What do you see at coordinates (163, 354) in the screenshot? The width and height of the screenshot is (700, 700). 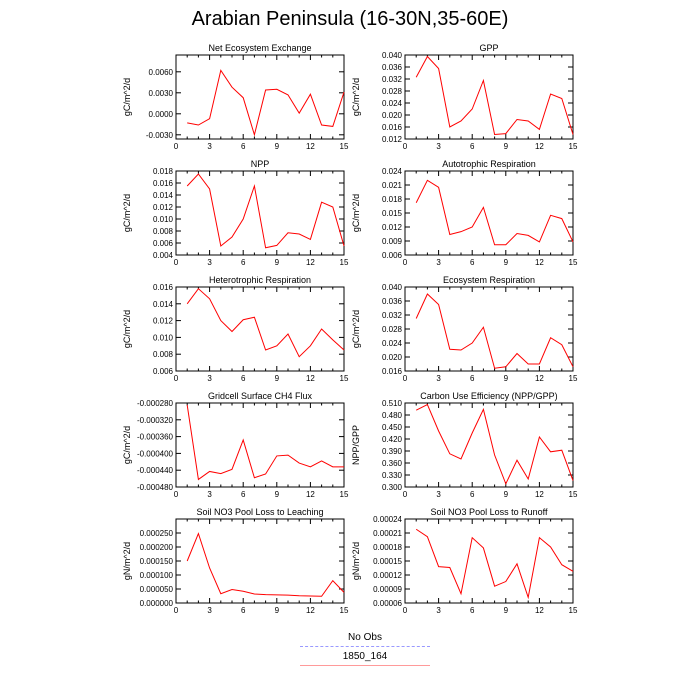 I see `y-tick-label: 0.008` at bounding box center [163, 354].